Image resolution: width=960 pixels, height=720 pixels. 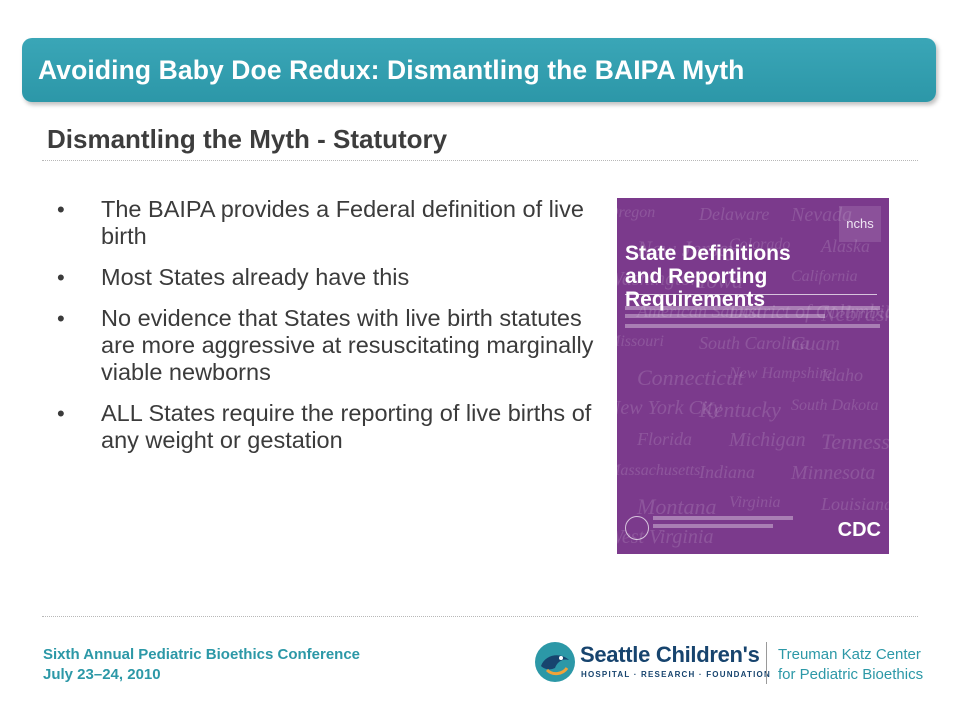 I want to click on cover-state-name: Massachusetts, so click(x=659, y=470).